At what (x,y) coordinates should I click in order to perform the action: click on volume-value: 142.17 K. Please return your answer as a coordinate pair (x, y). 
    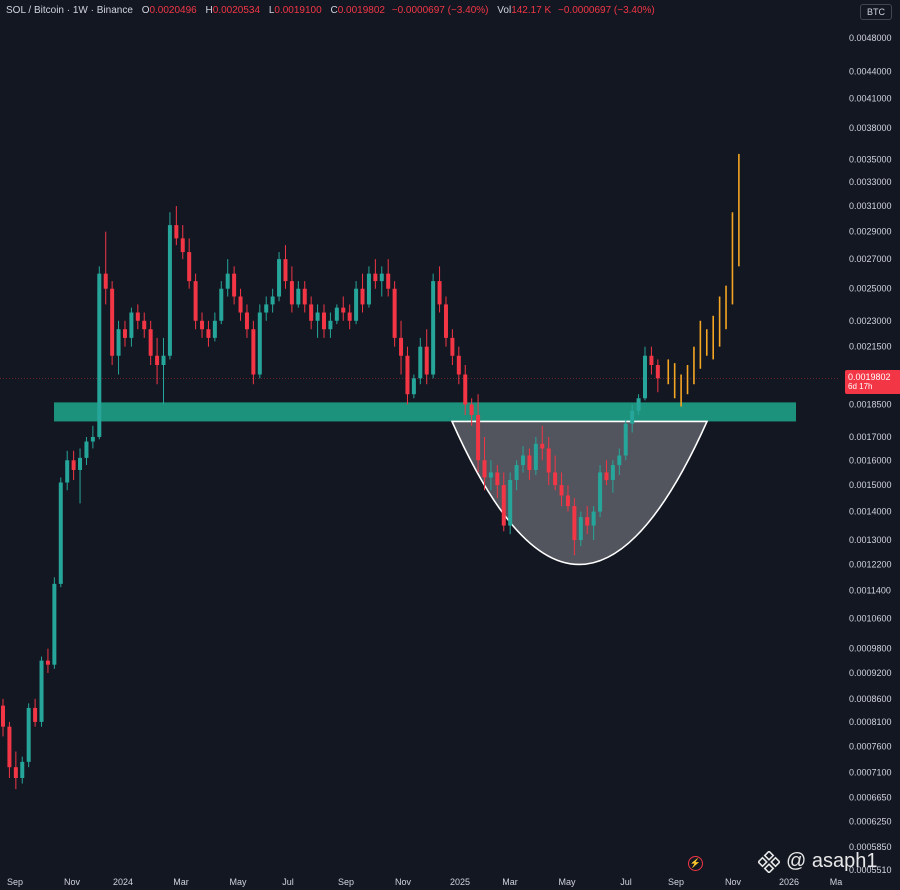
    Looking at the image, I should click on (531, 10).